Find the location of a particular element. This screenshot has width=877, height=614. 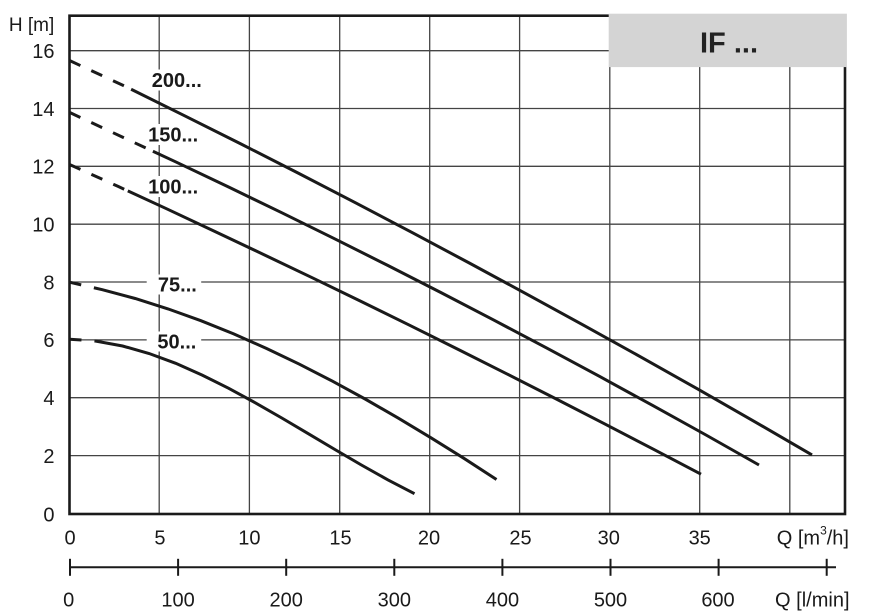

svg-text: 12 is located at coordinates (43, 168).